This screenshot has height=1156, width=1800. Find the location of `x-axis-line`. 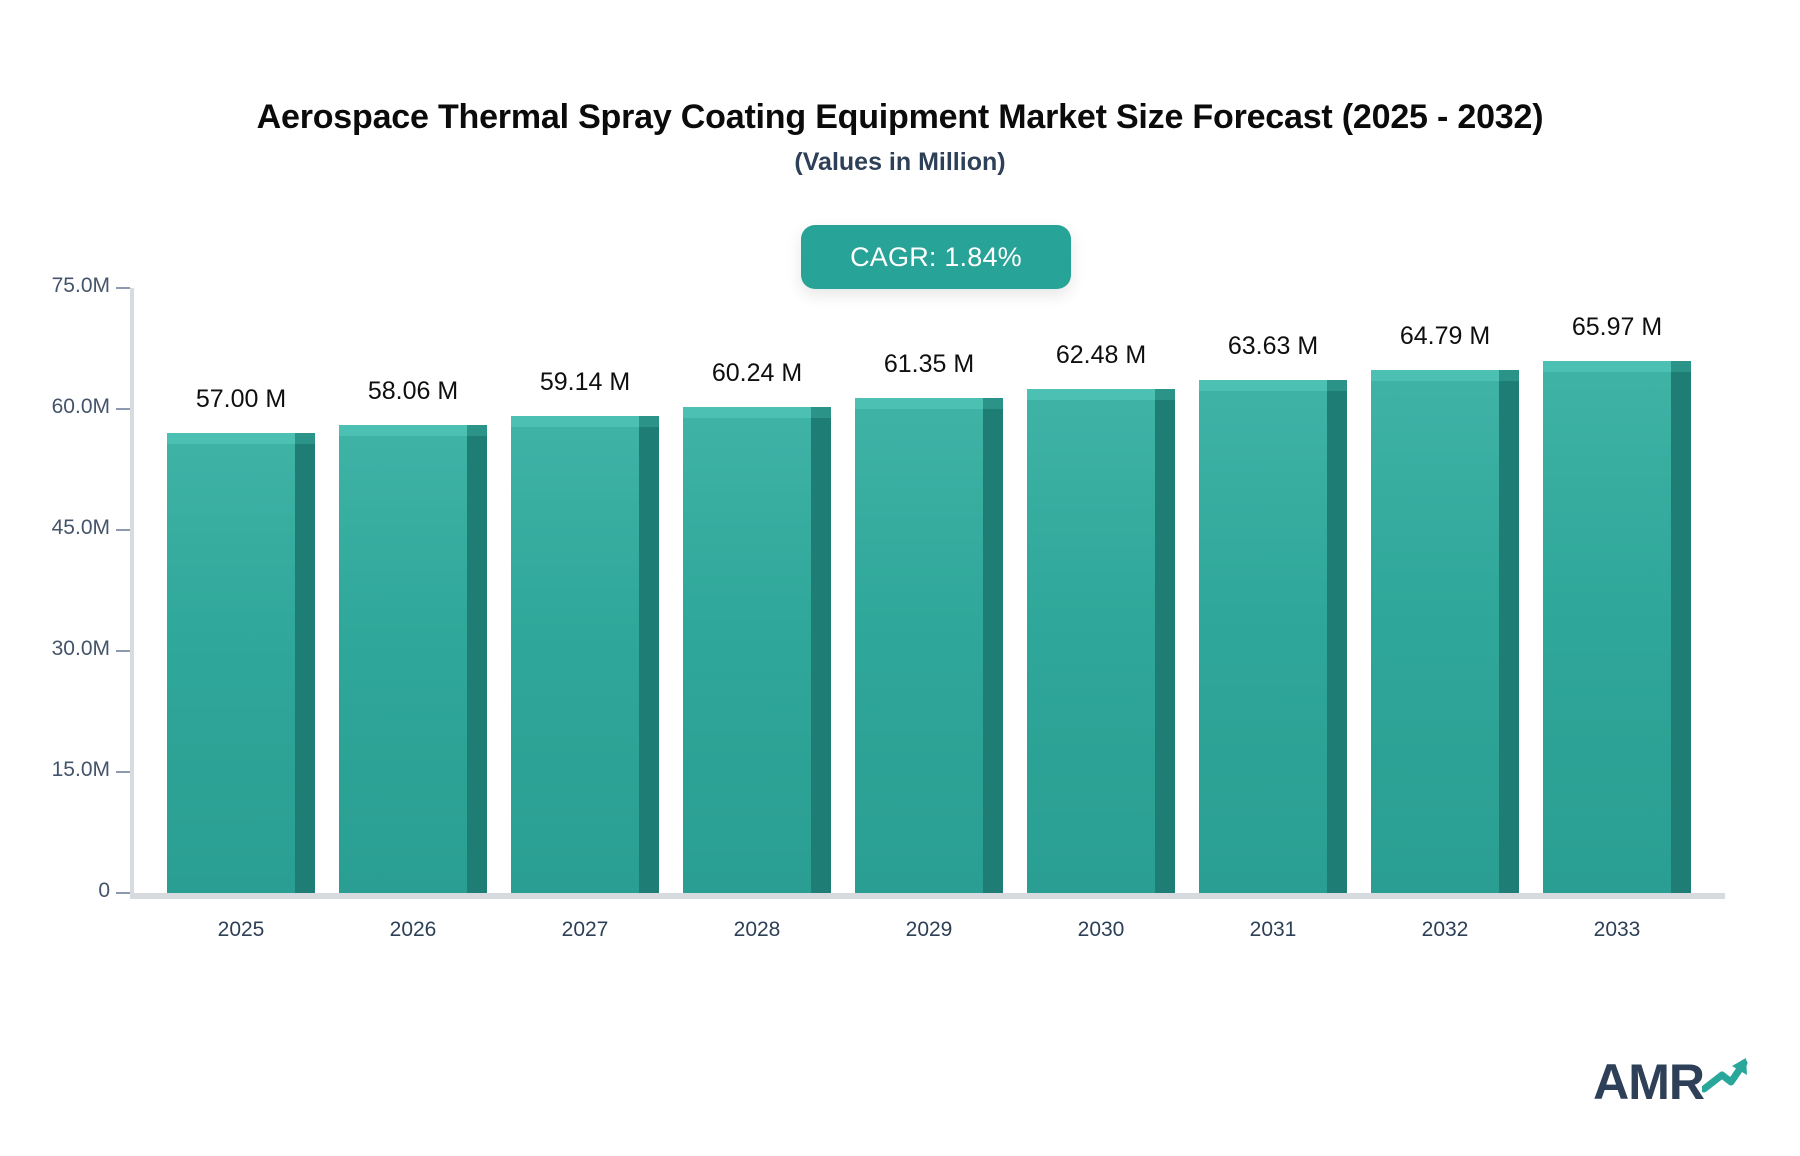

x-axis-line is located at coordinates (927, 896).